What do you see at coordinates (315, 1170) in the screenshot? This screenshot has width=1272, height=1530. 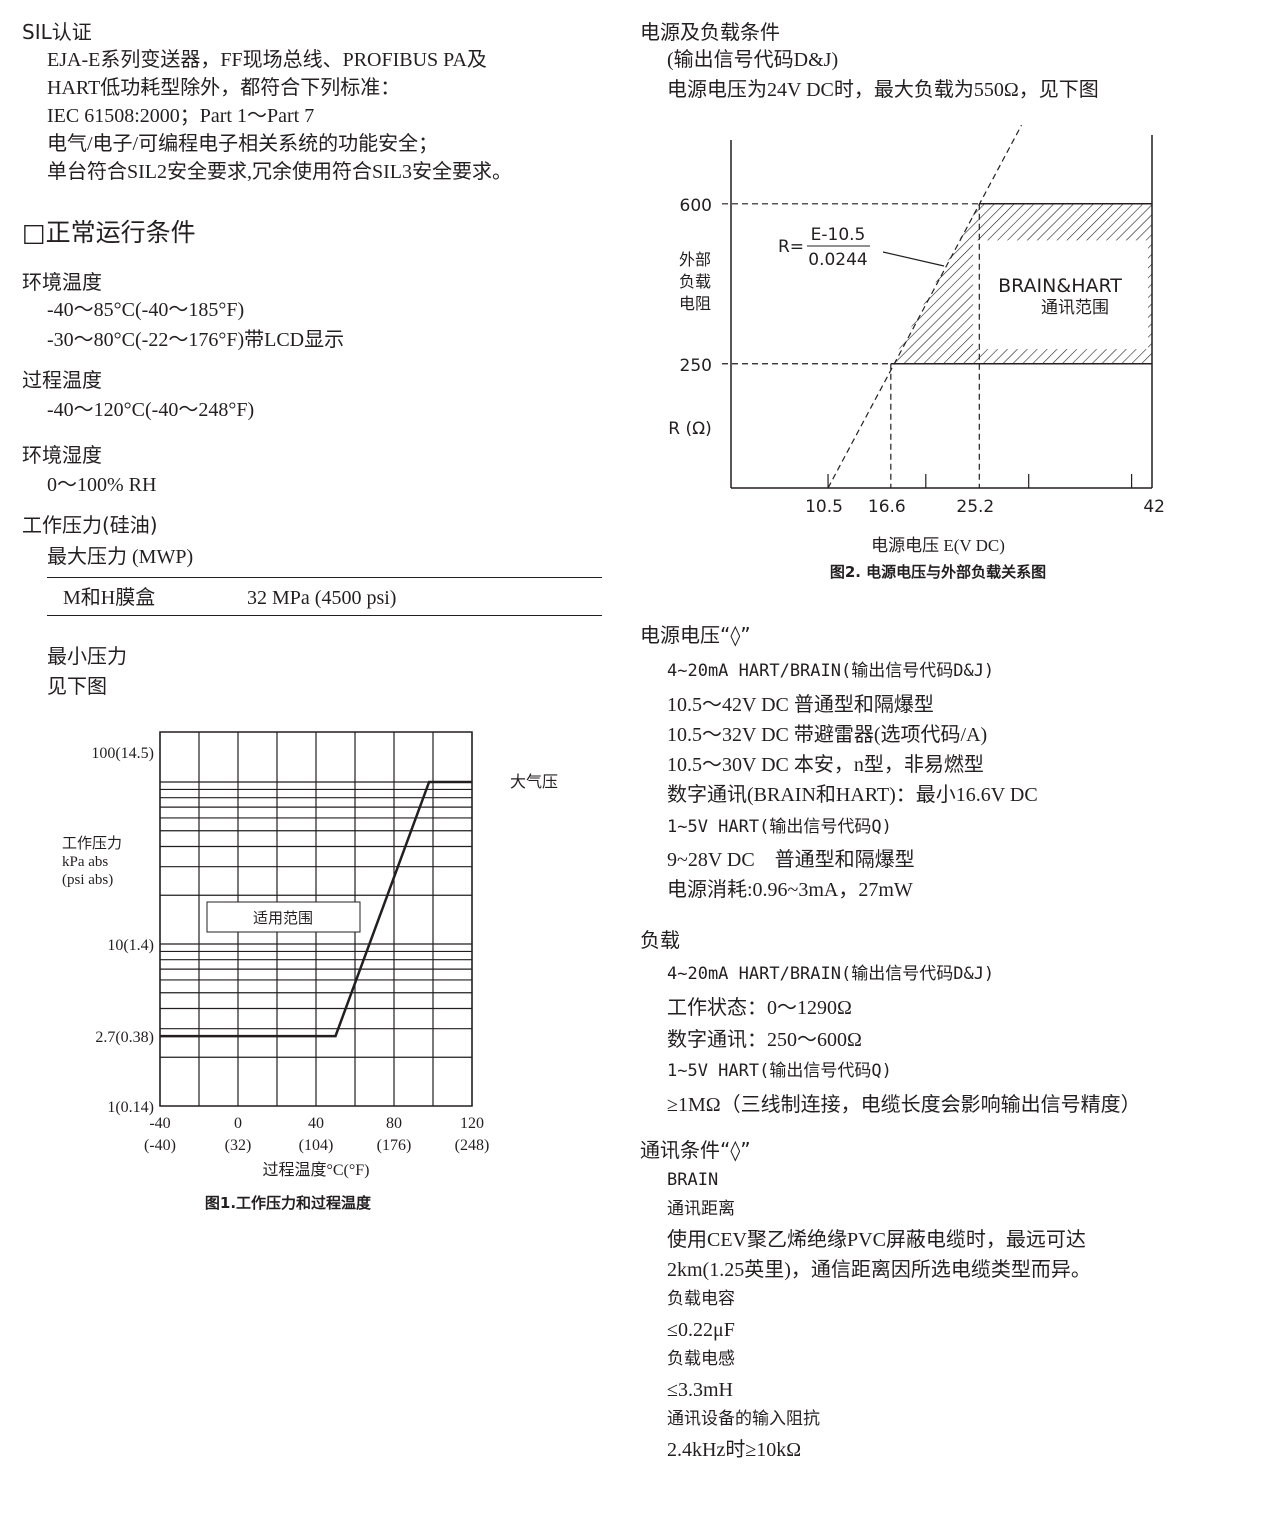 I see `x-axis-label: 过程温度°C(°F)` at bounding box center [315, 1170].